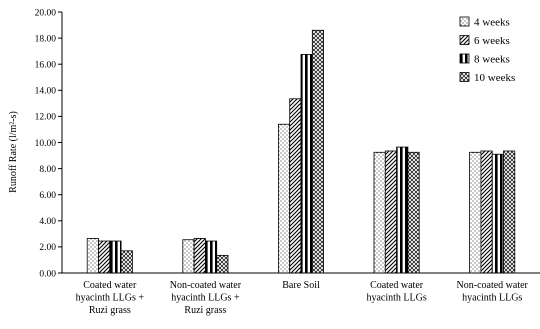 The height and width of the screenshot is (329, 540). I want to click on y-tick-label: 12.00, so click(46, 118).